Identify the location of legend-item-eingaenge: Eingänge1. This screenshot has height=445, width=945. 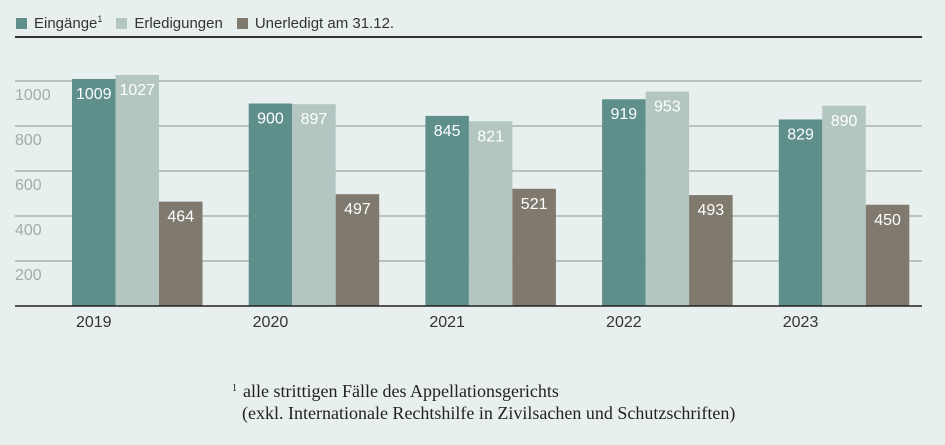
(59, 23).